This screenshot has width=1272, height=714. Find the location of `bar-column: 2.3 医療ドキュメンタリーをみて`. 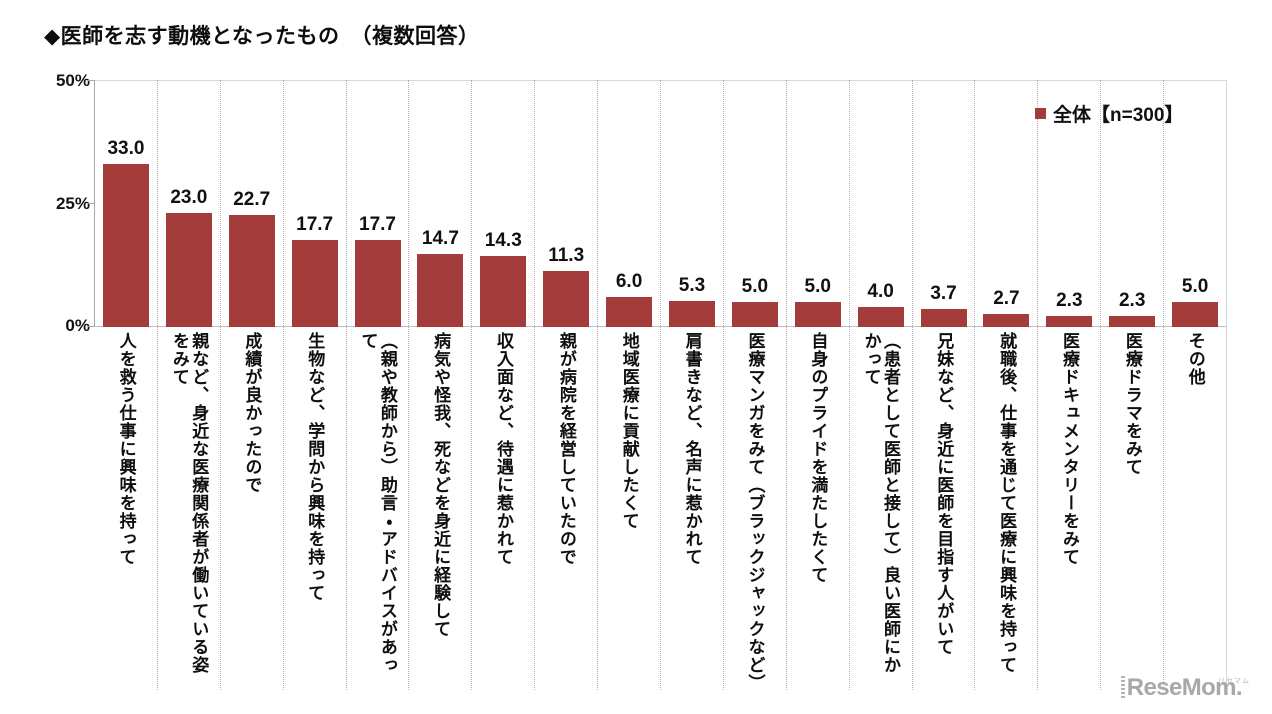

bar-column: 2.3 医療ドキュメンタリーをみて is located at coordinates (1070, 385).